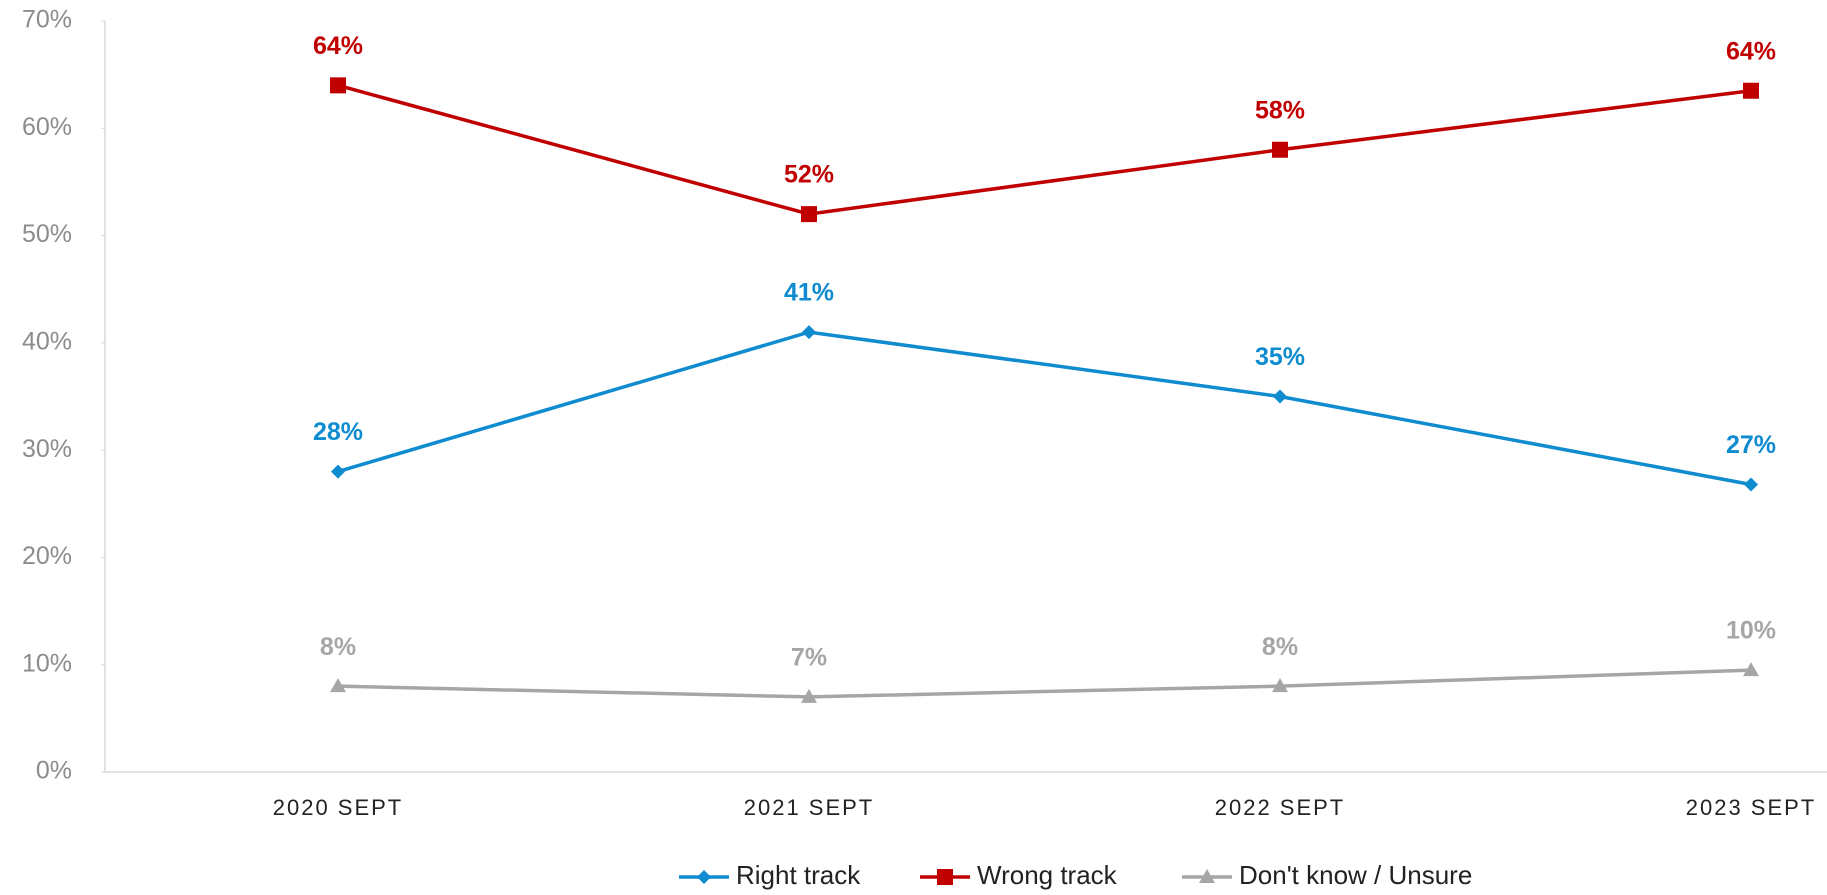 This screenshot has height=895, width=1827. I want to click on y-tick-label: 10%, so click(47, 663).